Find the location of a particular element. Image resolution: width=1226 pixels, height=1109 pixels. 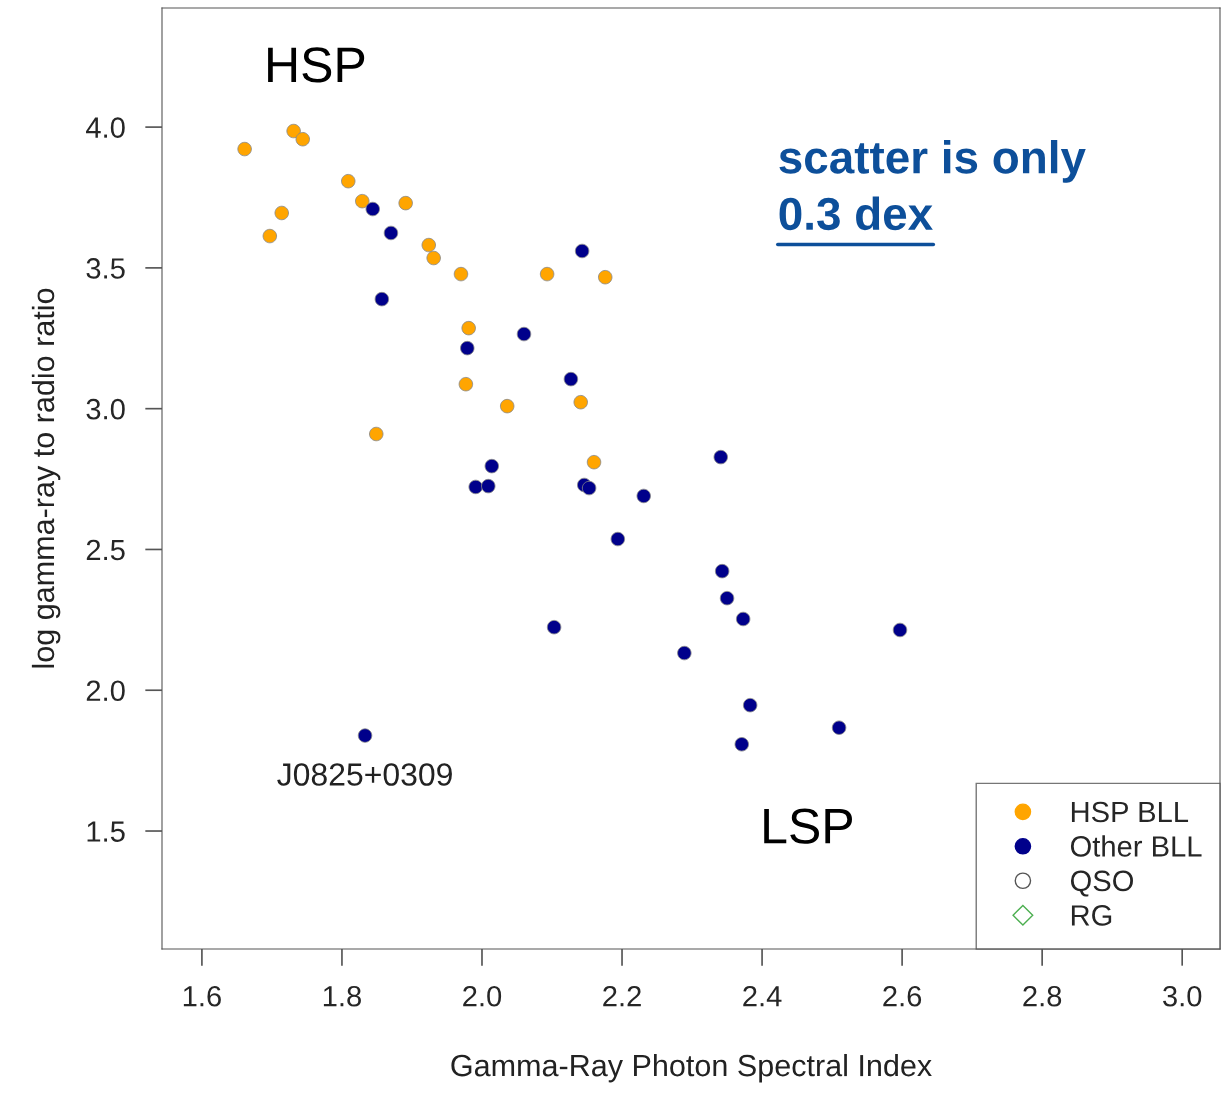

x-tick-label: 1.6 is located at coordinates (202, 996).